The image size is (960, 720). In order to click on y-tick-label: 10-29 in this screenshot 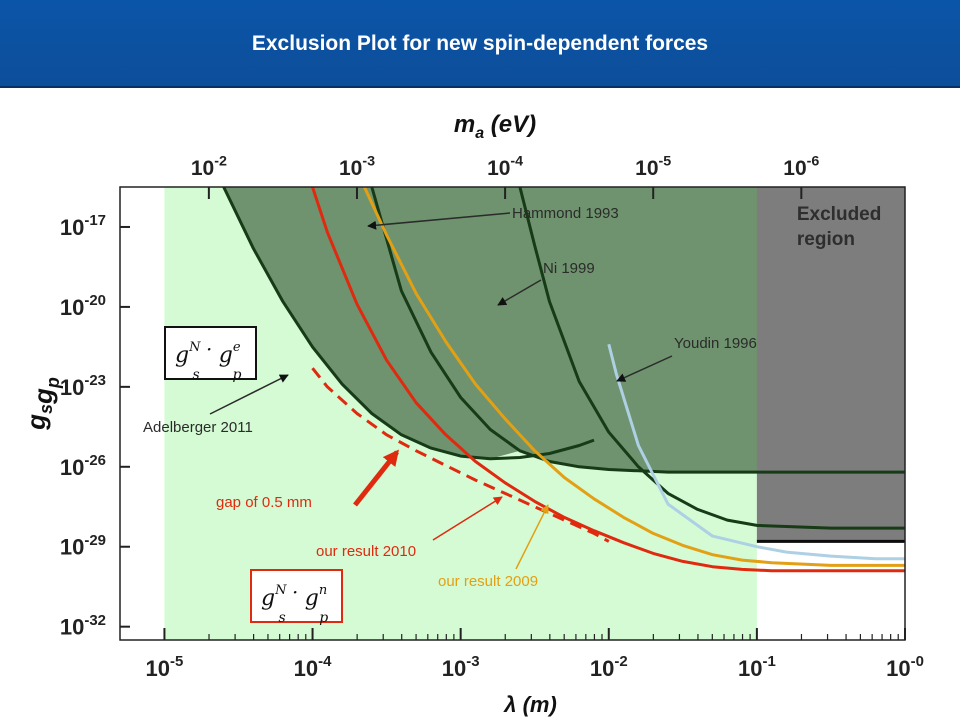, I will do `click(83, 546)`.